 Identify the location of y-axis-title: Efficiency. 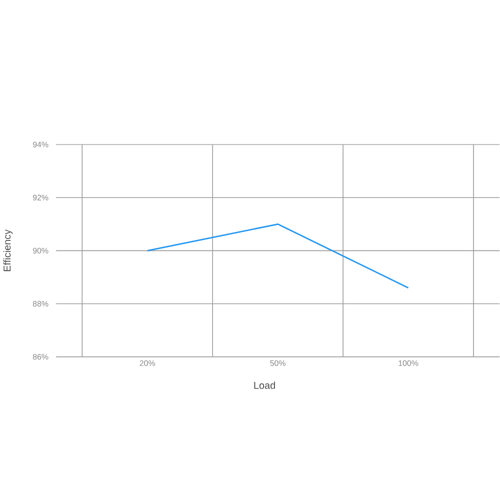
(8, 250).